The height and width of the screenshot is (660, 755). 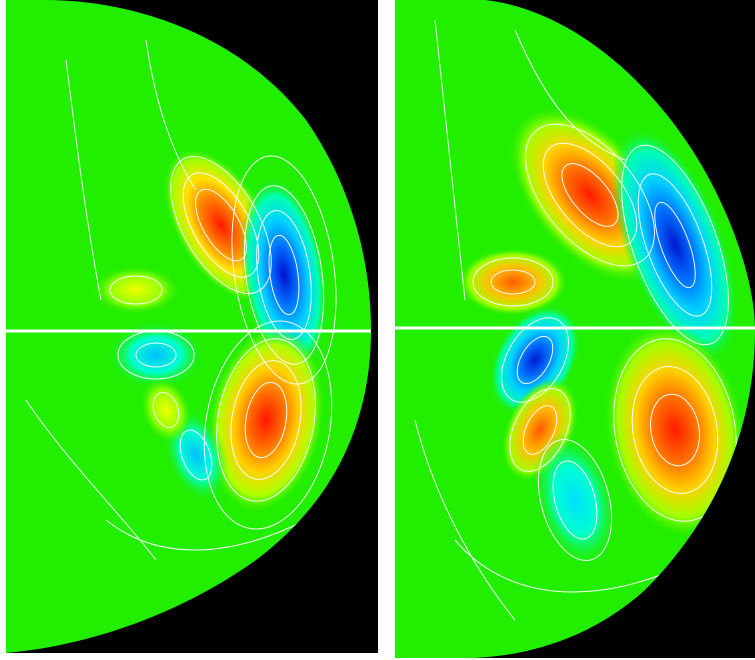 I want to click on left-extremum-red-lower, so click(x=266, y=420).